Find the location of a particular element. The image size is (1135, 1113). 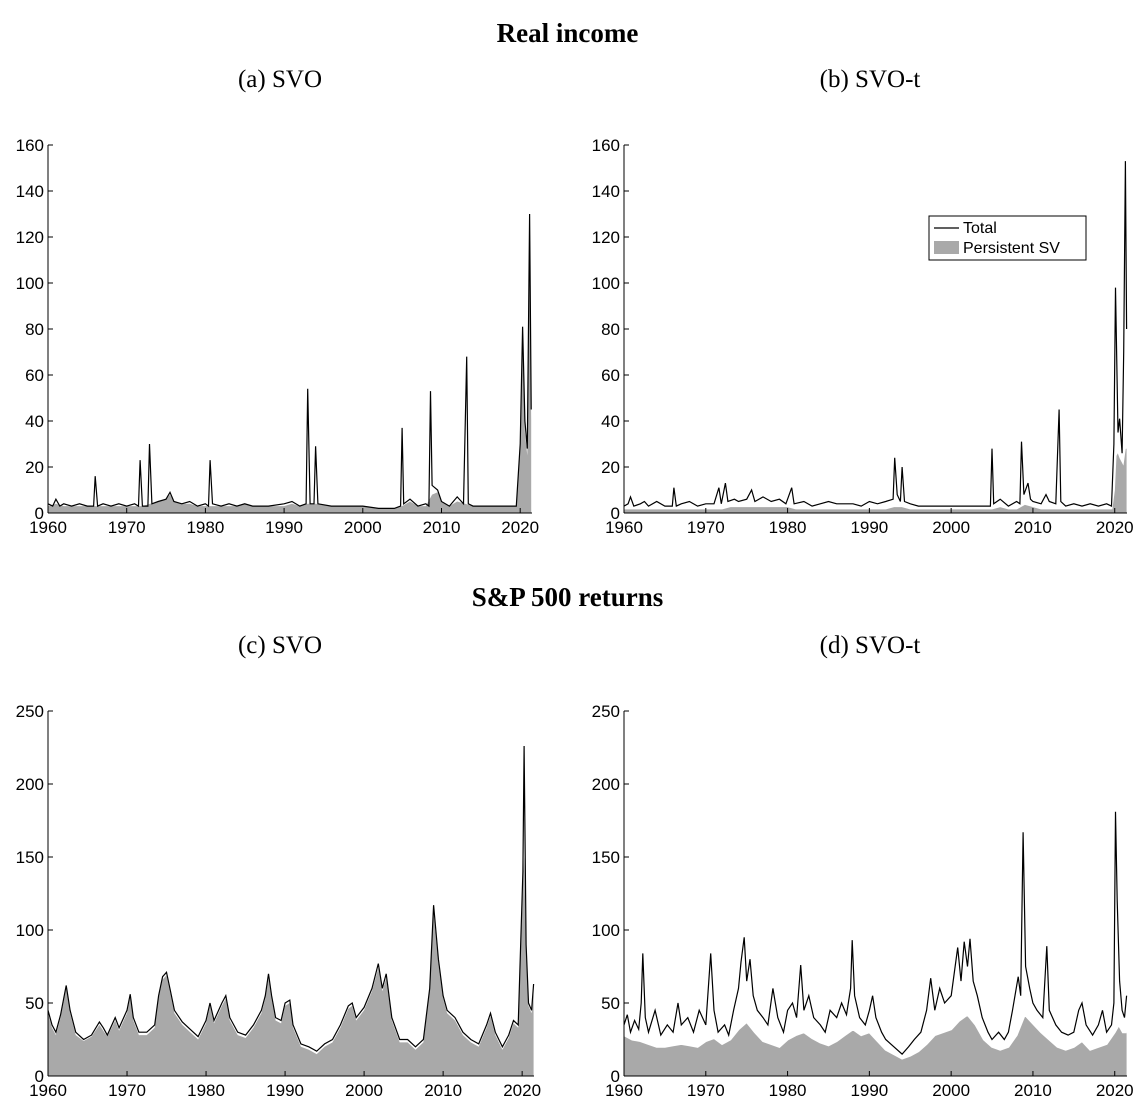

legend-persistent-swatch is located at coordinates (946, 247).